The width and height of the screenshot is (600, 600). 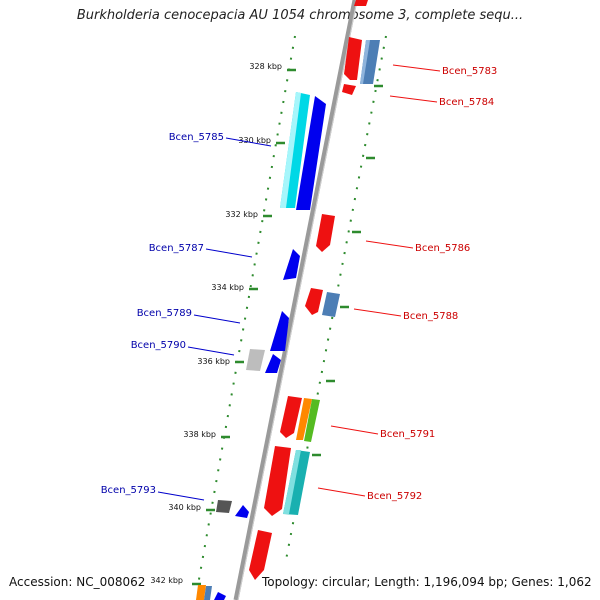 I want to click on gene-label-bcen-5788: Bcen_5788, so click(x=430, y=316).